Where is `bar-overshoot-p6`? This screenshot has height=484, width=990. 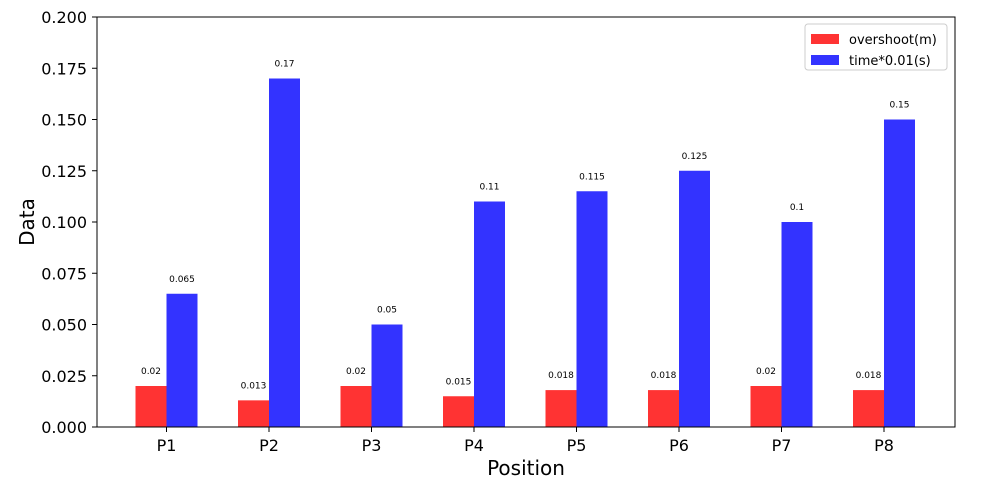
bar-overshoot-p6 is located at coordinates (663, 408).